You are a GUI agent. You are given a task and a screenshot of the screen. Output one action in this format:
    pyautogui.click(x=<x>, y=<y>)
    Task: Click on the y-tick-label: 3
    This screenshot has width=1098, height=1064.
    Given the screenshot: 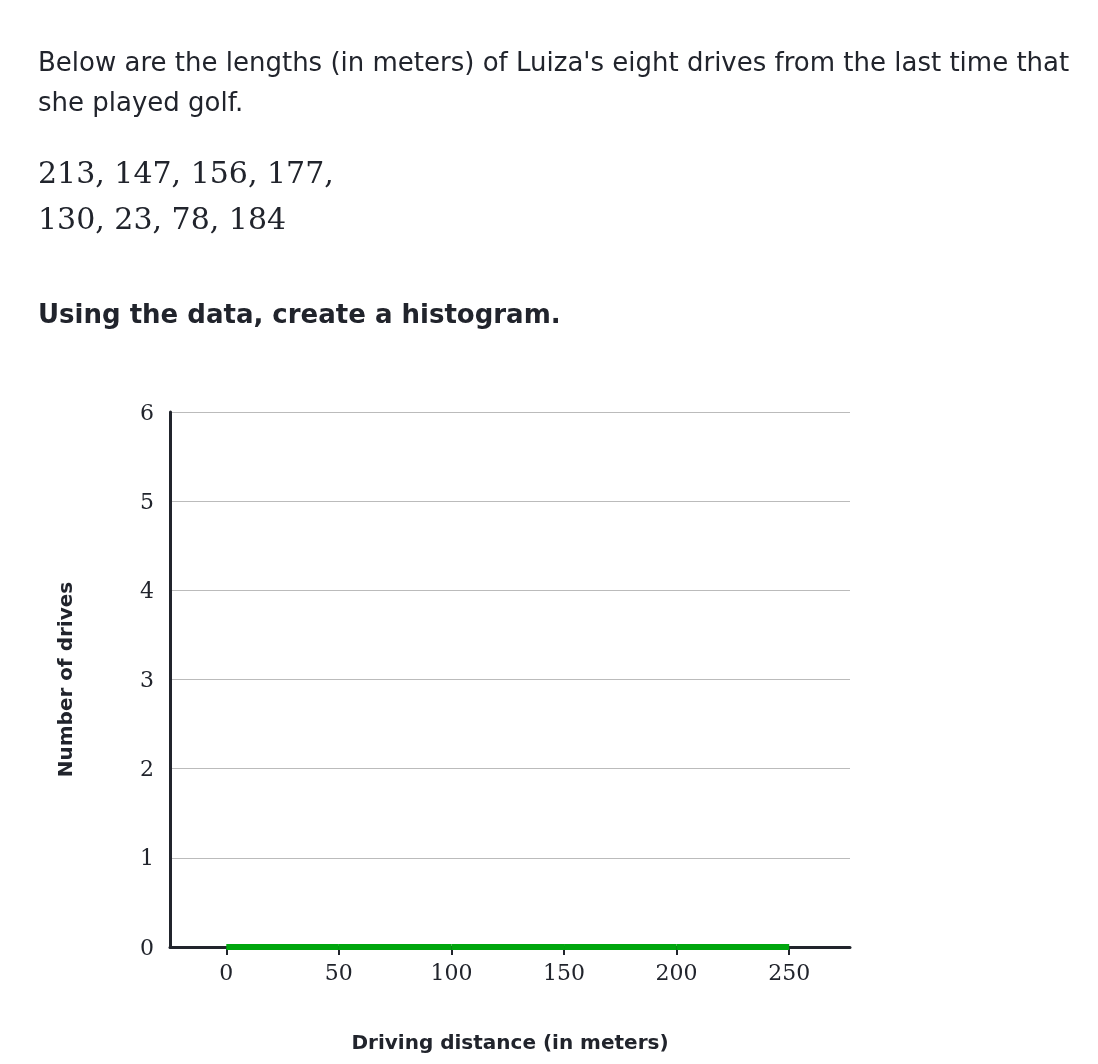 What is the action you would take?
    pyautogui.click(x=147, y=679)
    